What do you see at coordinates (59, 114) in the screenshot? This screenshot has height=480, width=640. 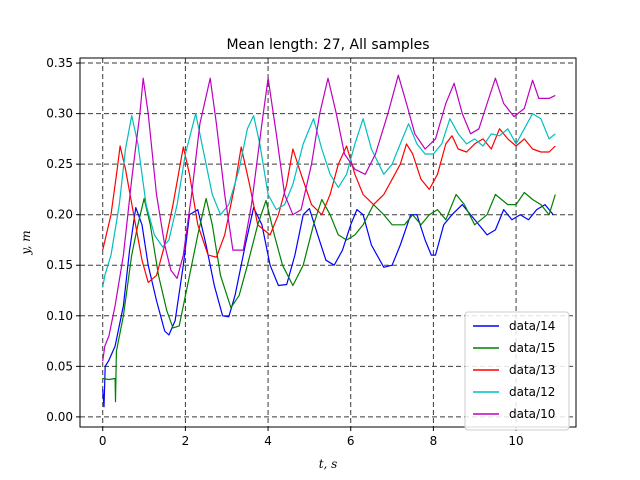 I see `y-tick-label: 0.30` at bounding box center [59, 114].